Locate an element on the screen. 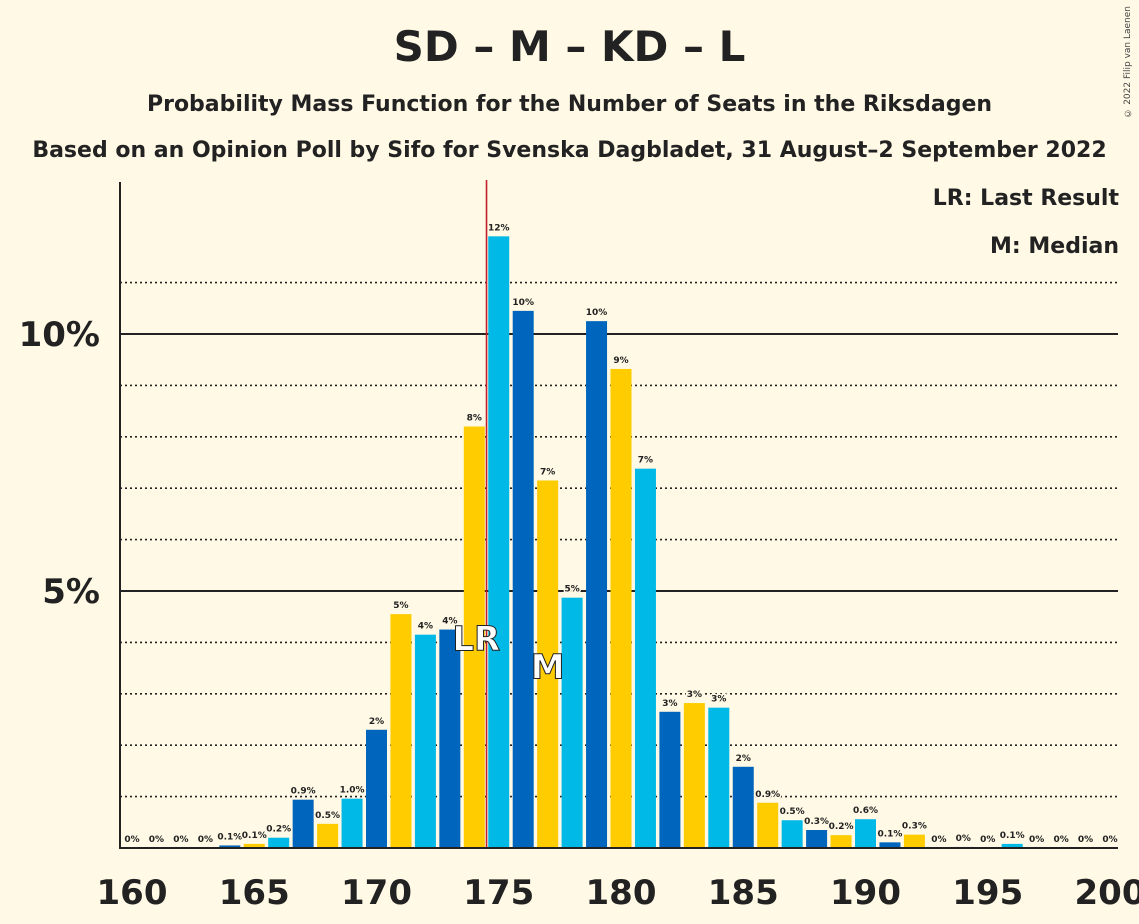 Image resolution: width=1139 pixels, height=924 pixels. bar-value-label-halo: 8% is located at coordinates (474, 419).